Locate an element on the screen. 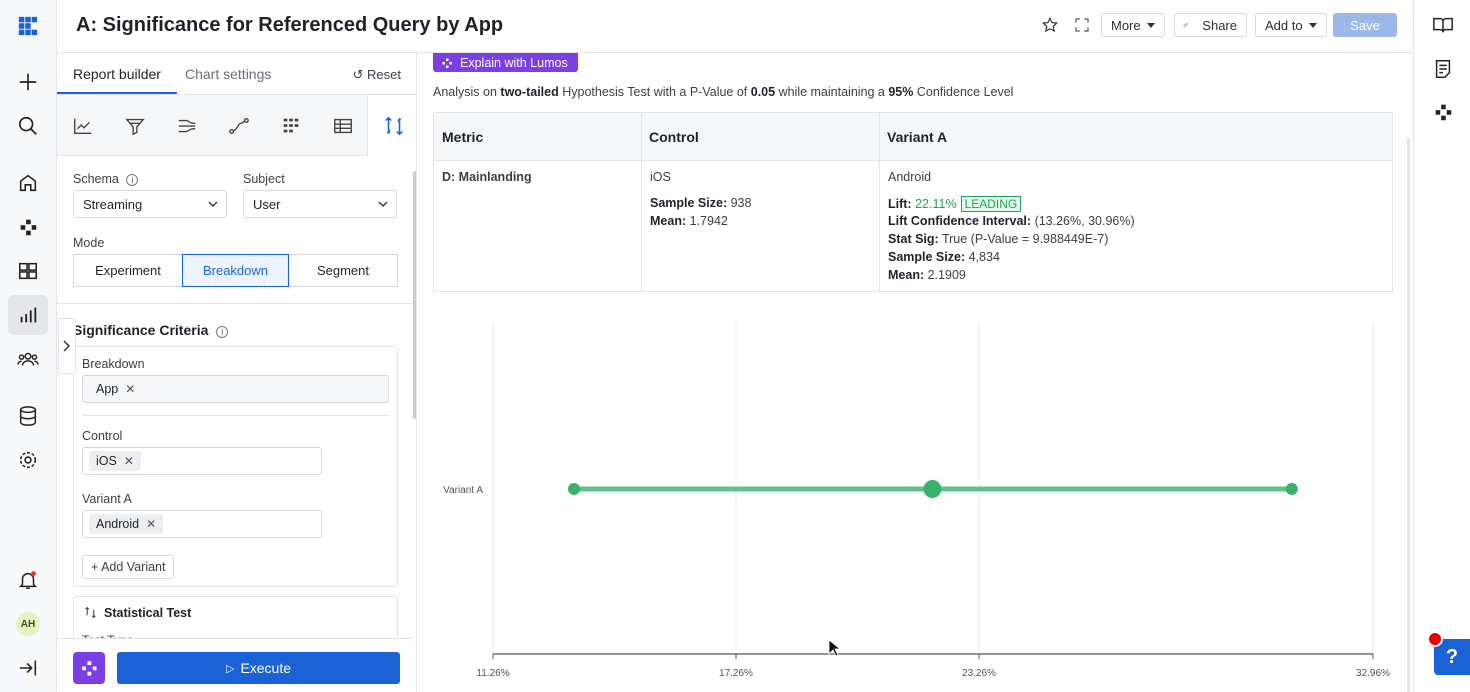  search-icon is located at coordinates (28, 126).